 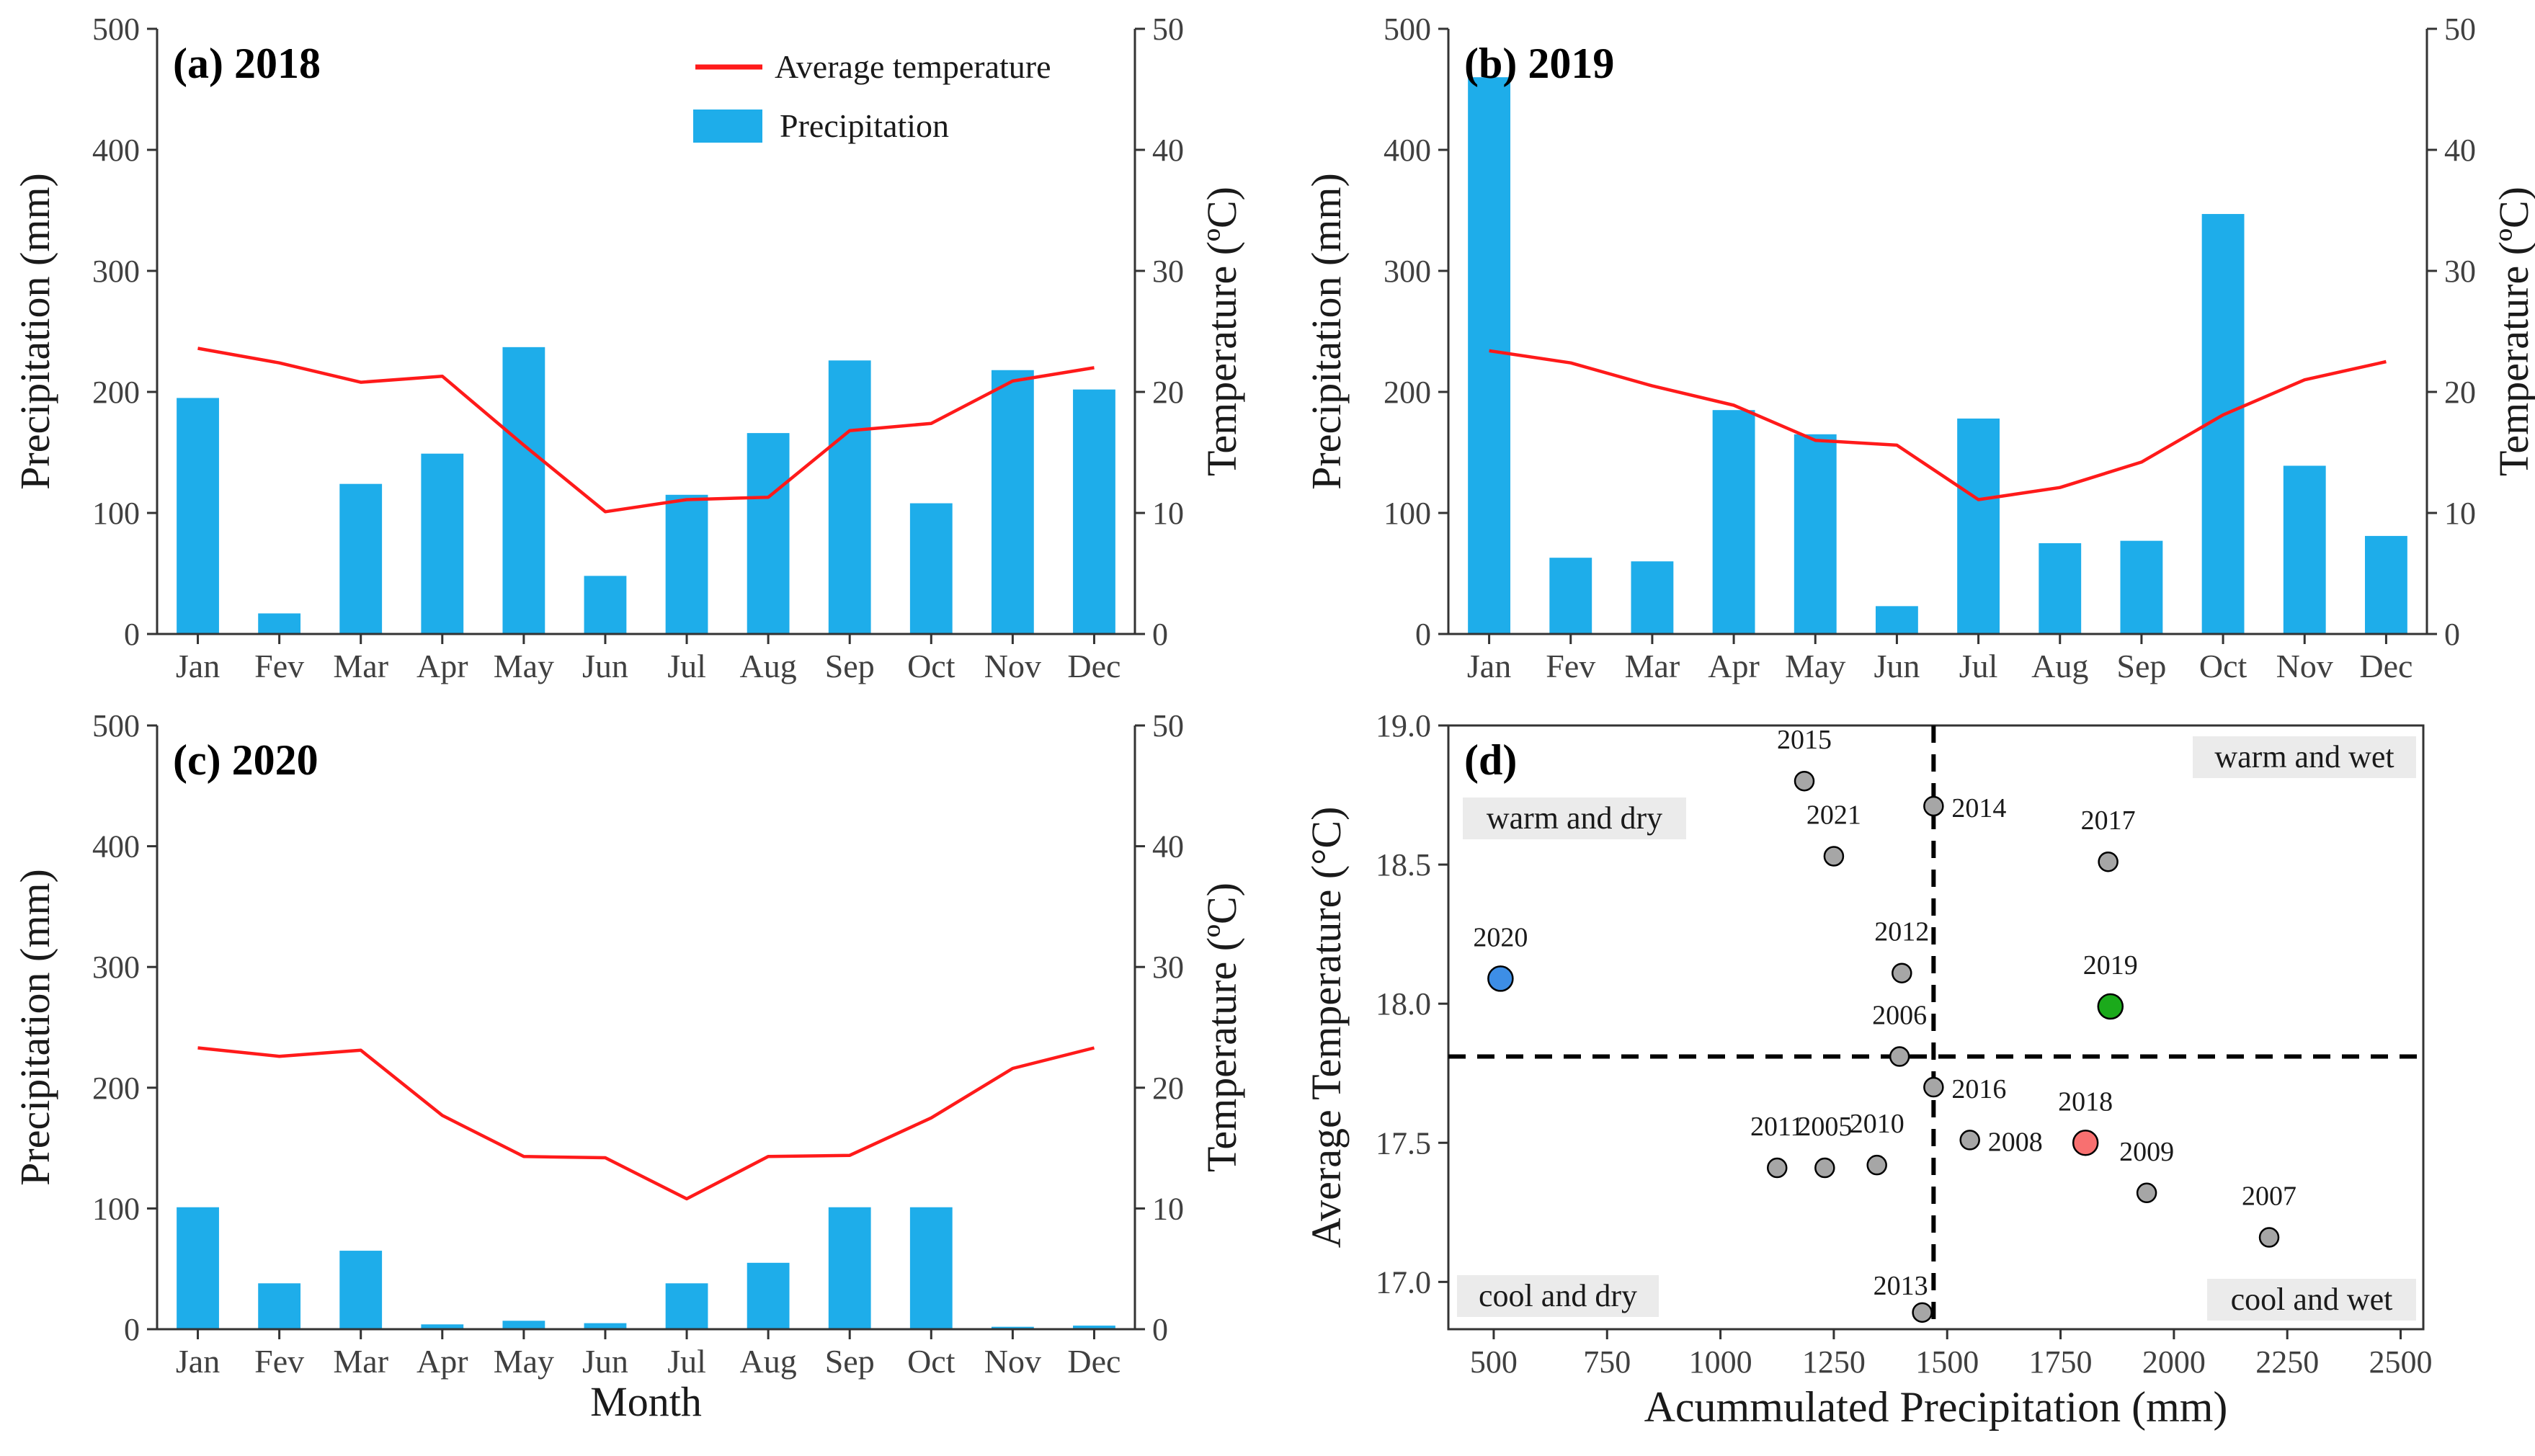 I want to click on point-2008, so click(x=1970, y=1140).